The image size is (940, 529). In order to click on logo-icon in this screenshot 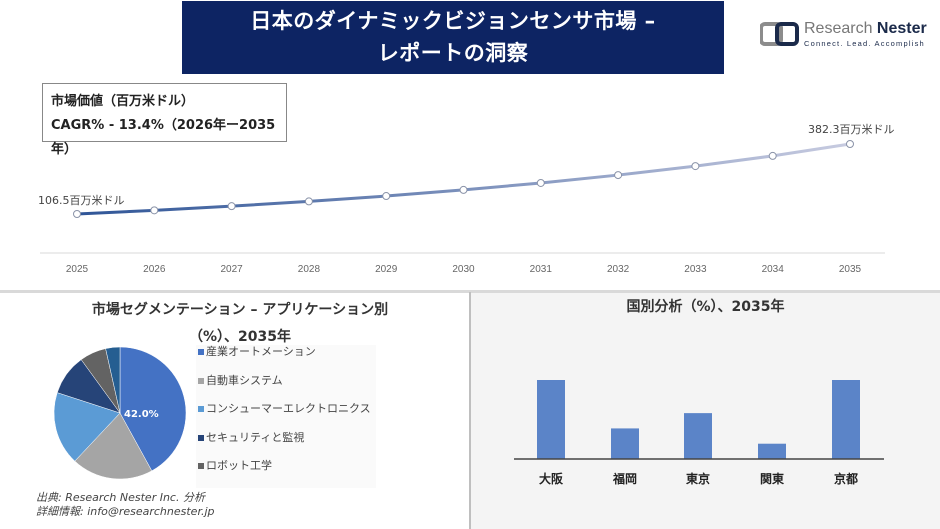, I will do `click(779, 34)`.